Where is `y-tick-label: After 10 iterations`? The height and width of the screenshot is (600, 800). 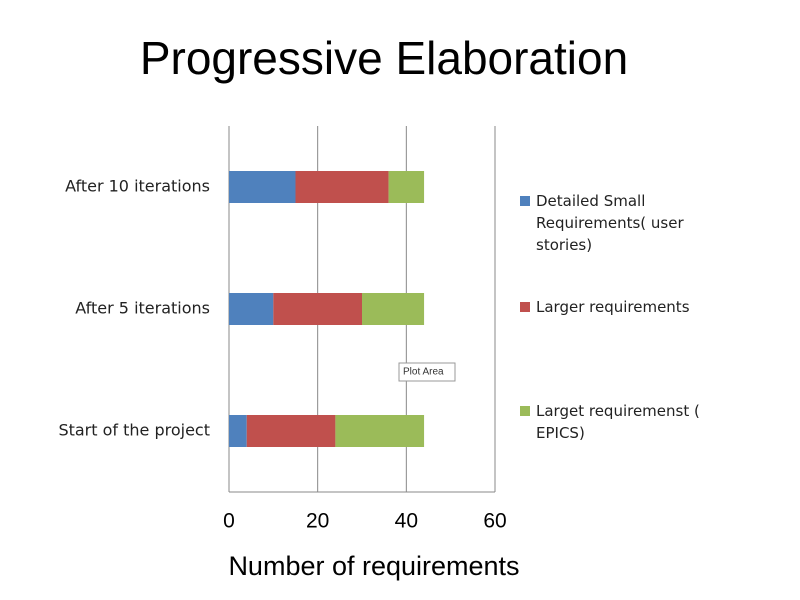
y-tick-label: After 10 iterations is located at coordinates (137, 186).